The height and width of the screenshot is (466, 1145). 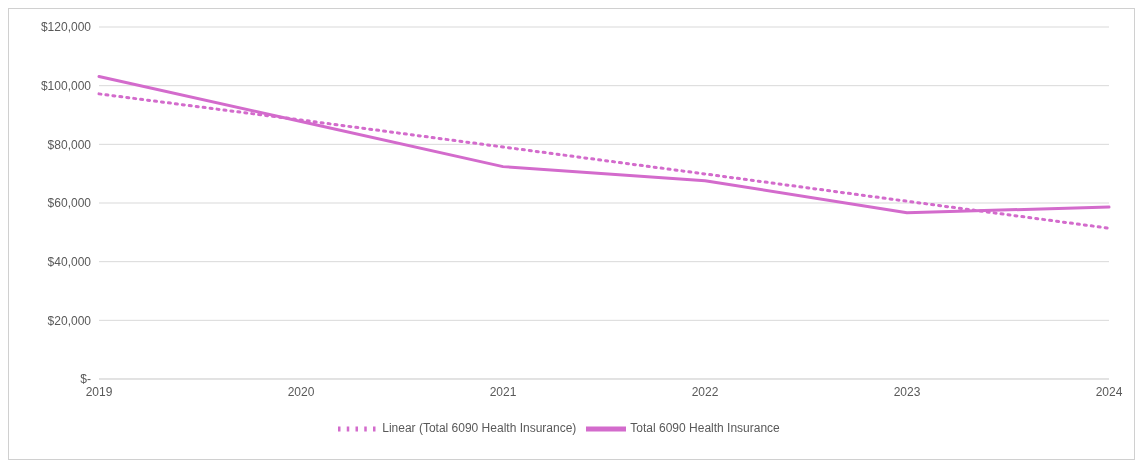 I want to click on x-tick-label: 2022, so click(x=705, y=391).